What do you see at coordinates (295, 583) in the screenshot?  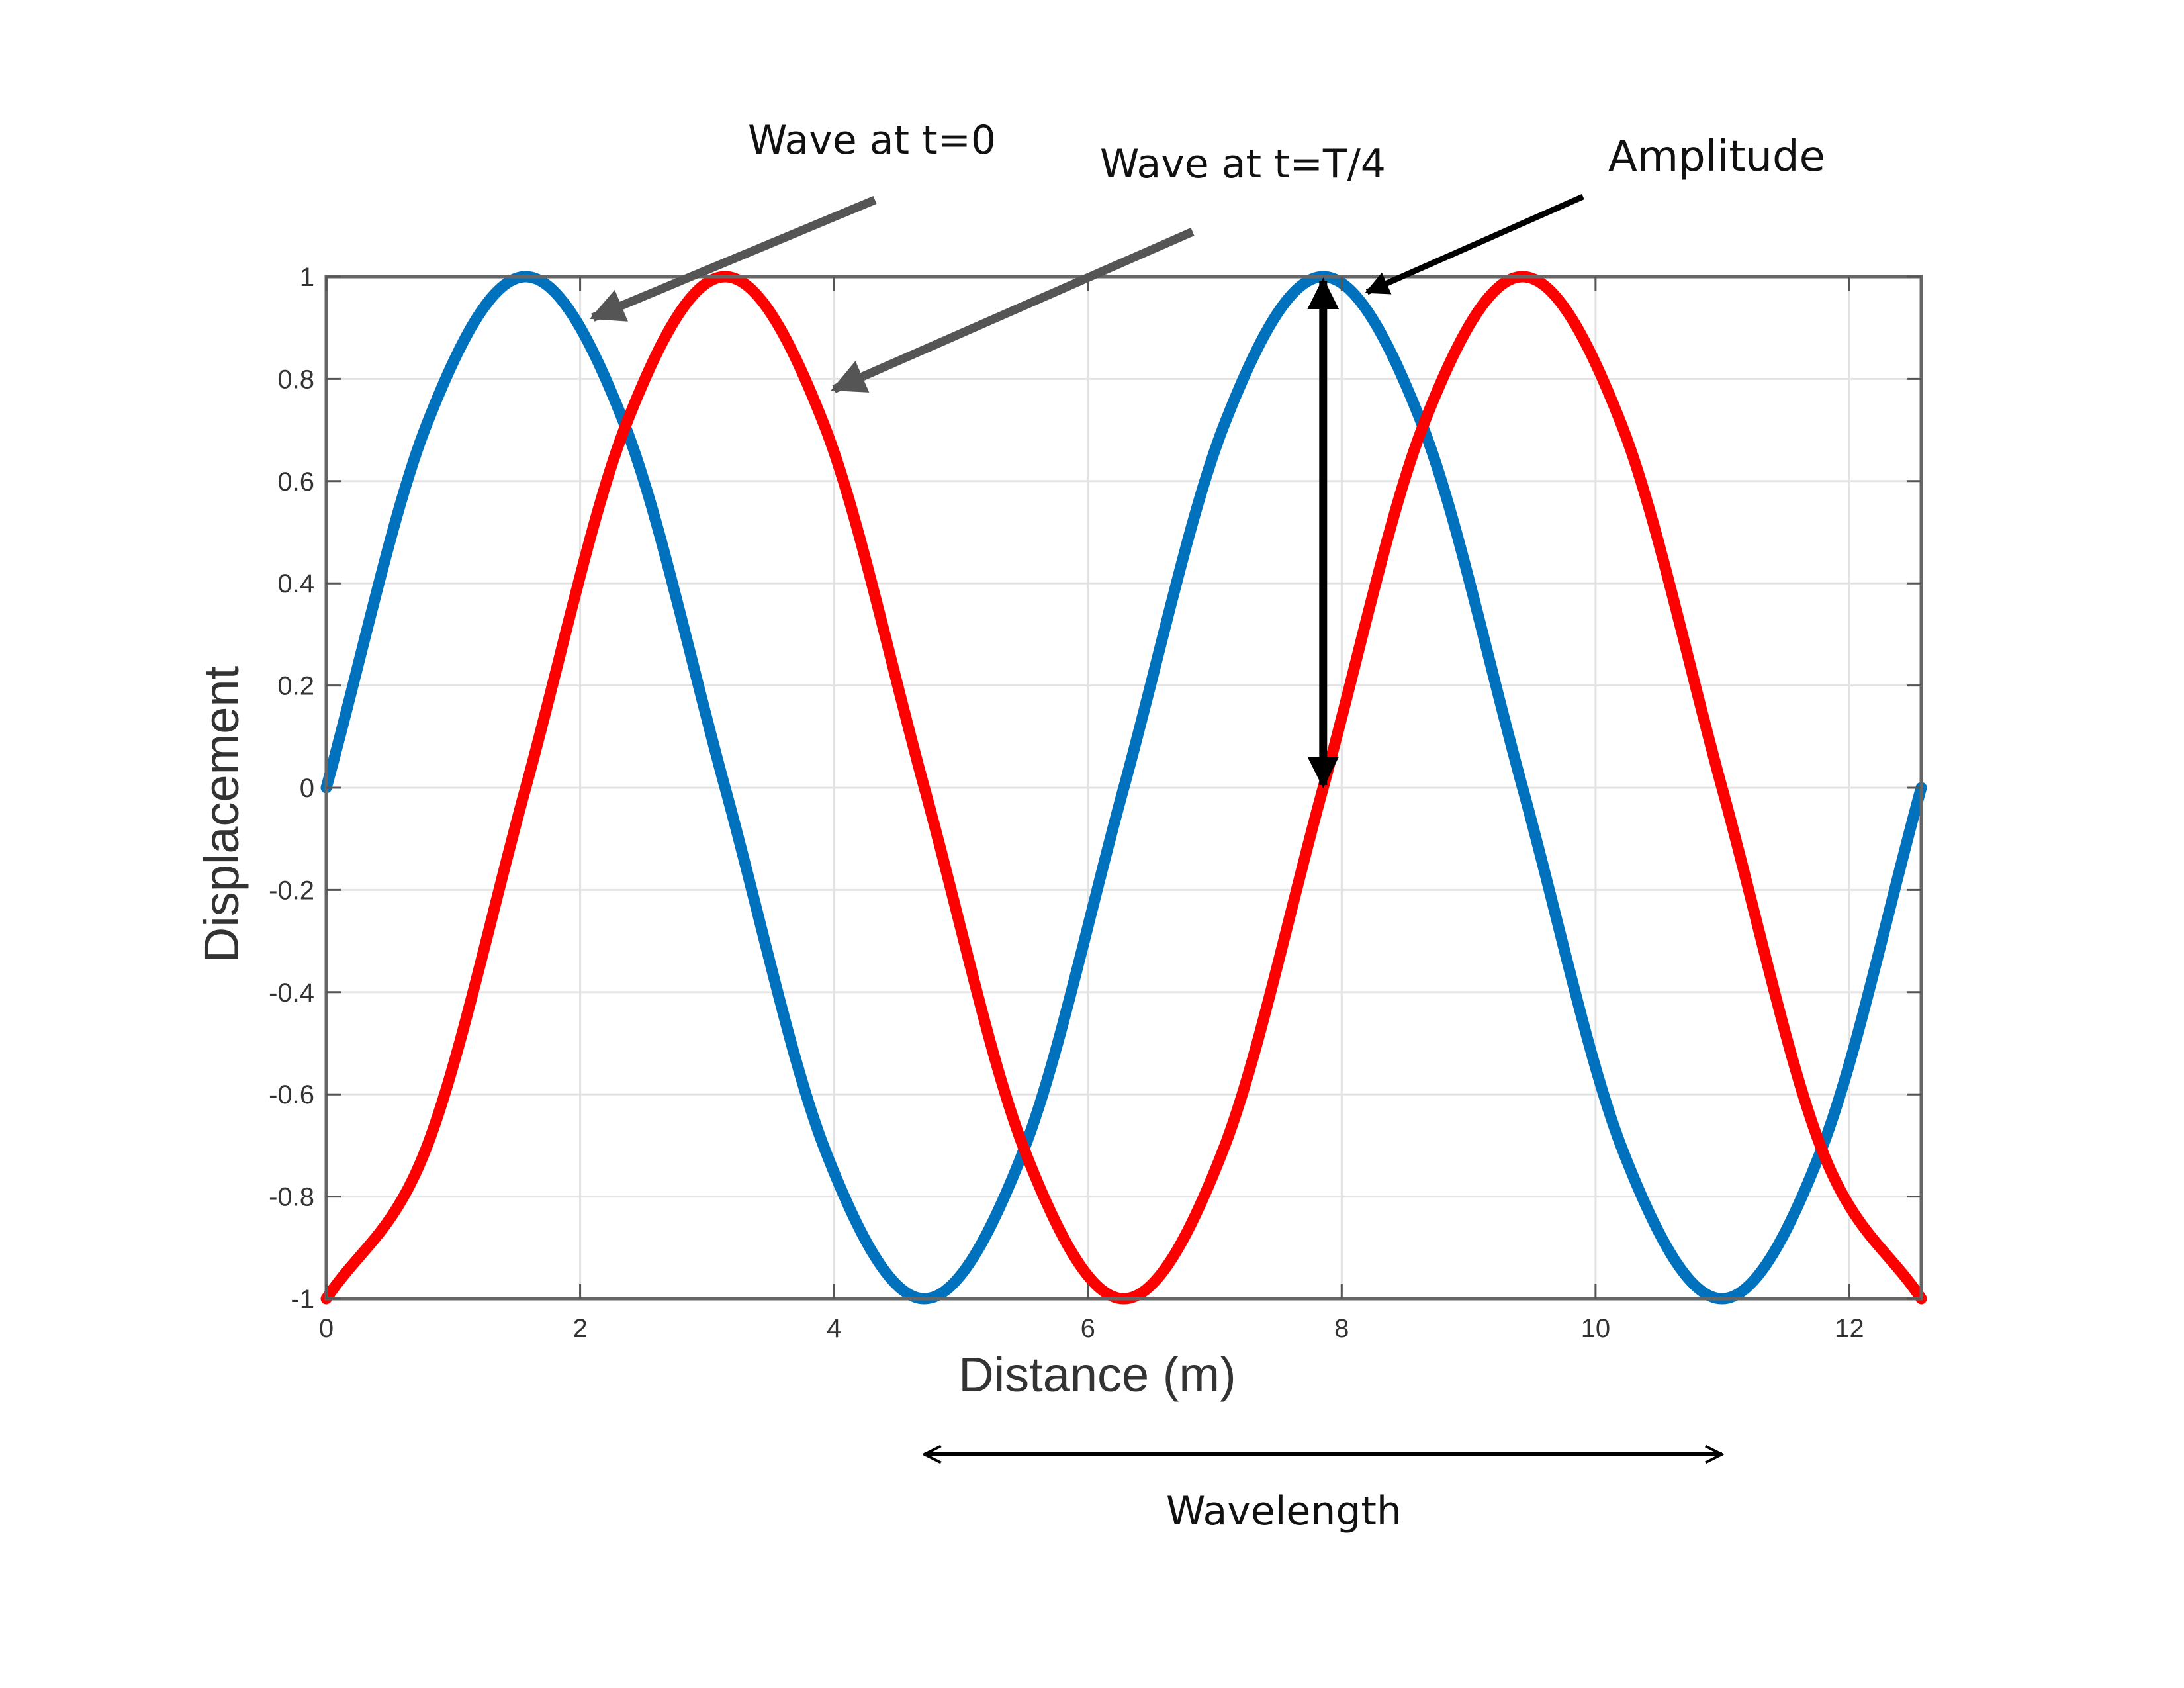 I see `y-tick-label: 0.4` at bounding box center [295, 583].